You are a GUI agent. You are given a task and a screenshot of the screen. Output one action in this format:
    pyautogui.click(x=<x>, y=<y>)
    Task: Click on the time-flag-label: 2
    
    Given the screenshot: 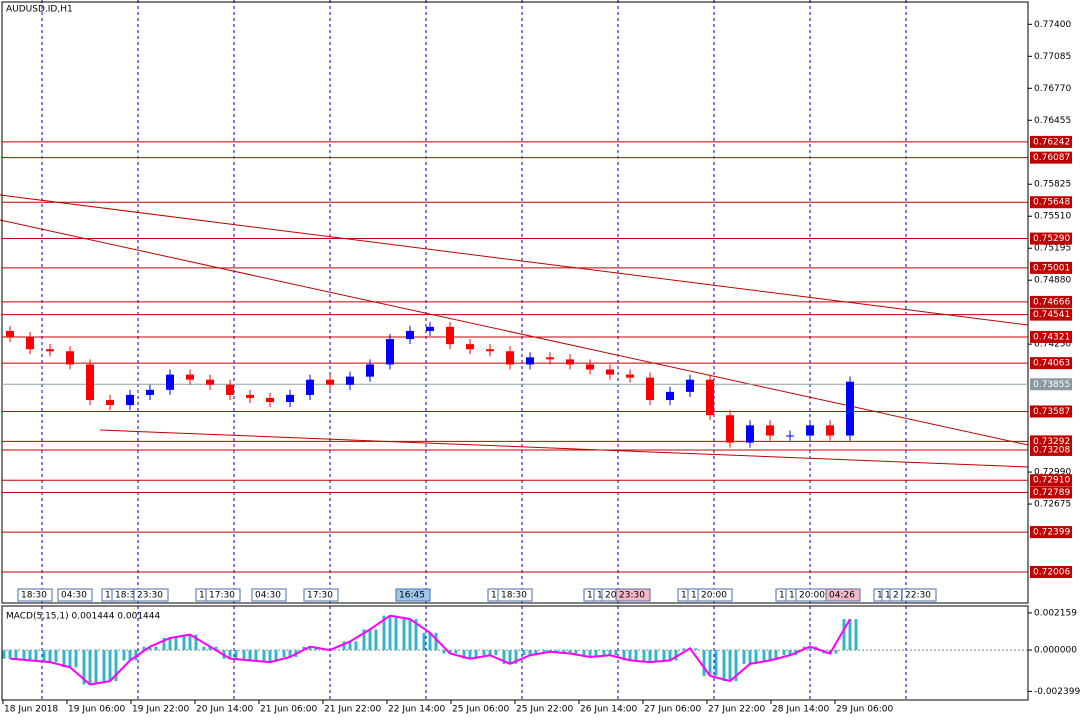 What is the action you would take?
    pyautogui.click(x=896, y=596)
    